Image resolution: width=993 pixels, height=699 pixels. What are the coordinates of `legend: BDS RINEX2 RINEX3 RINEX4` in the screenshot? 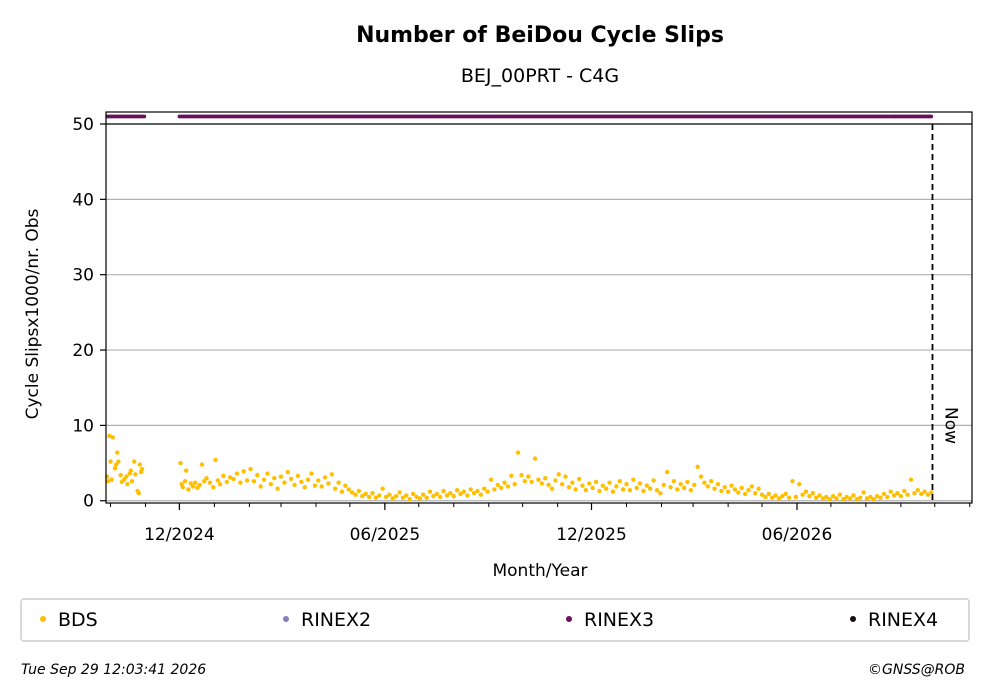 It's located at (495, 620).